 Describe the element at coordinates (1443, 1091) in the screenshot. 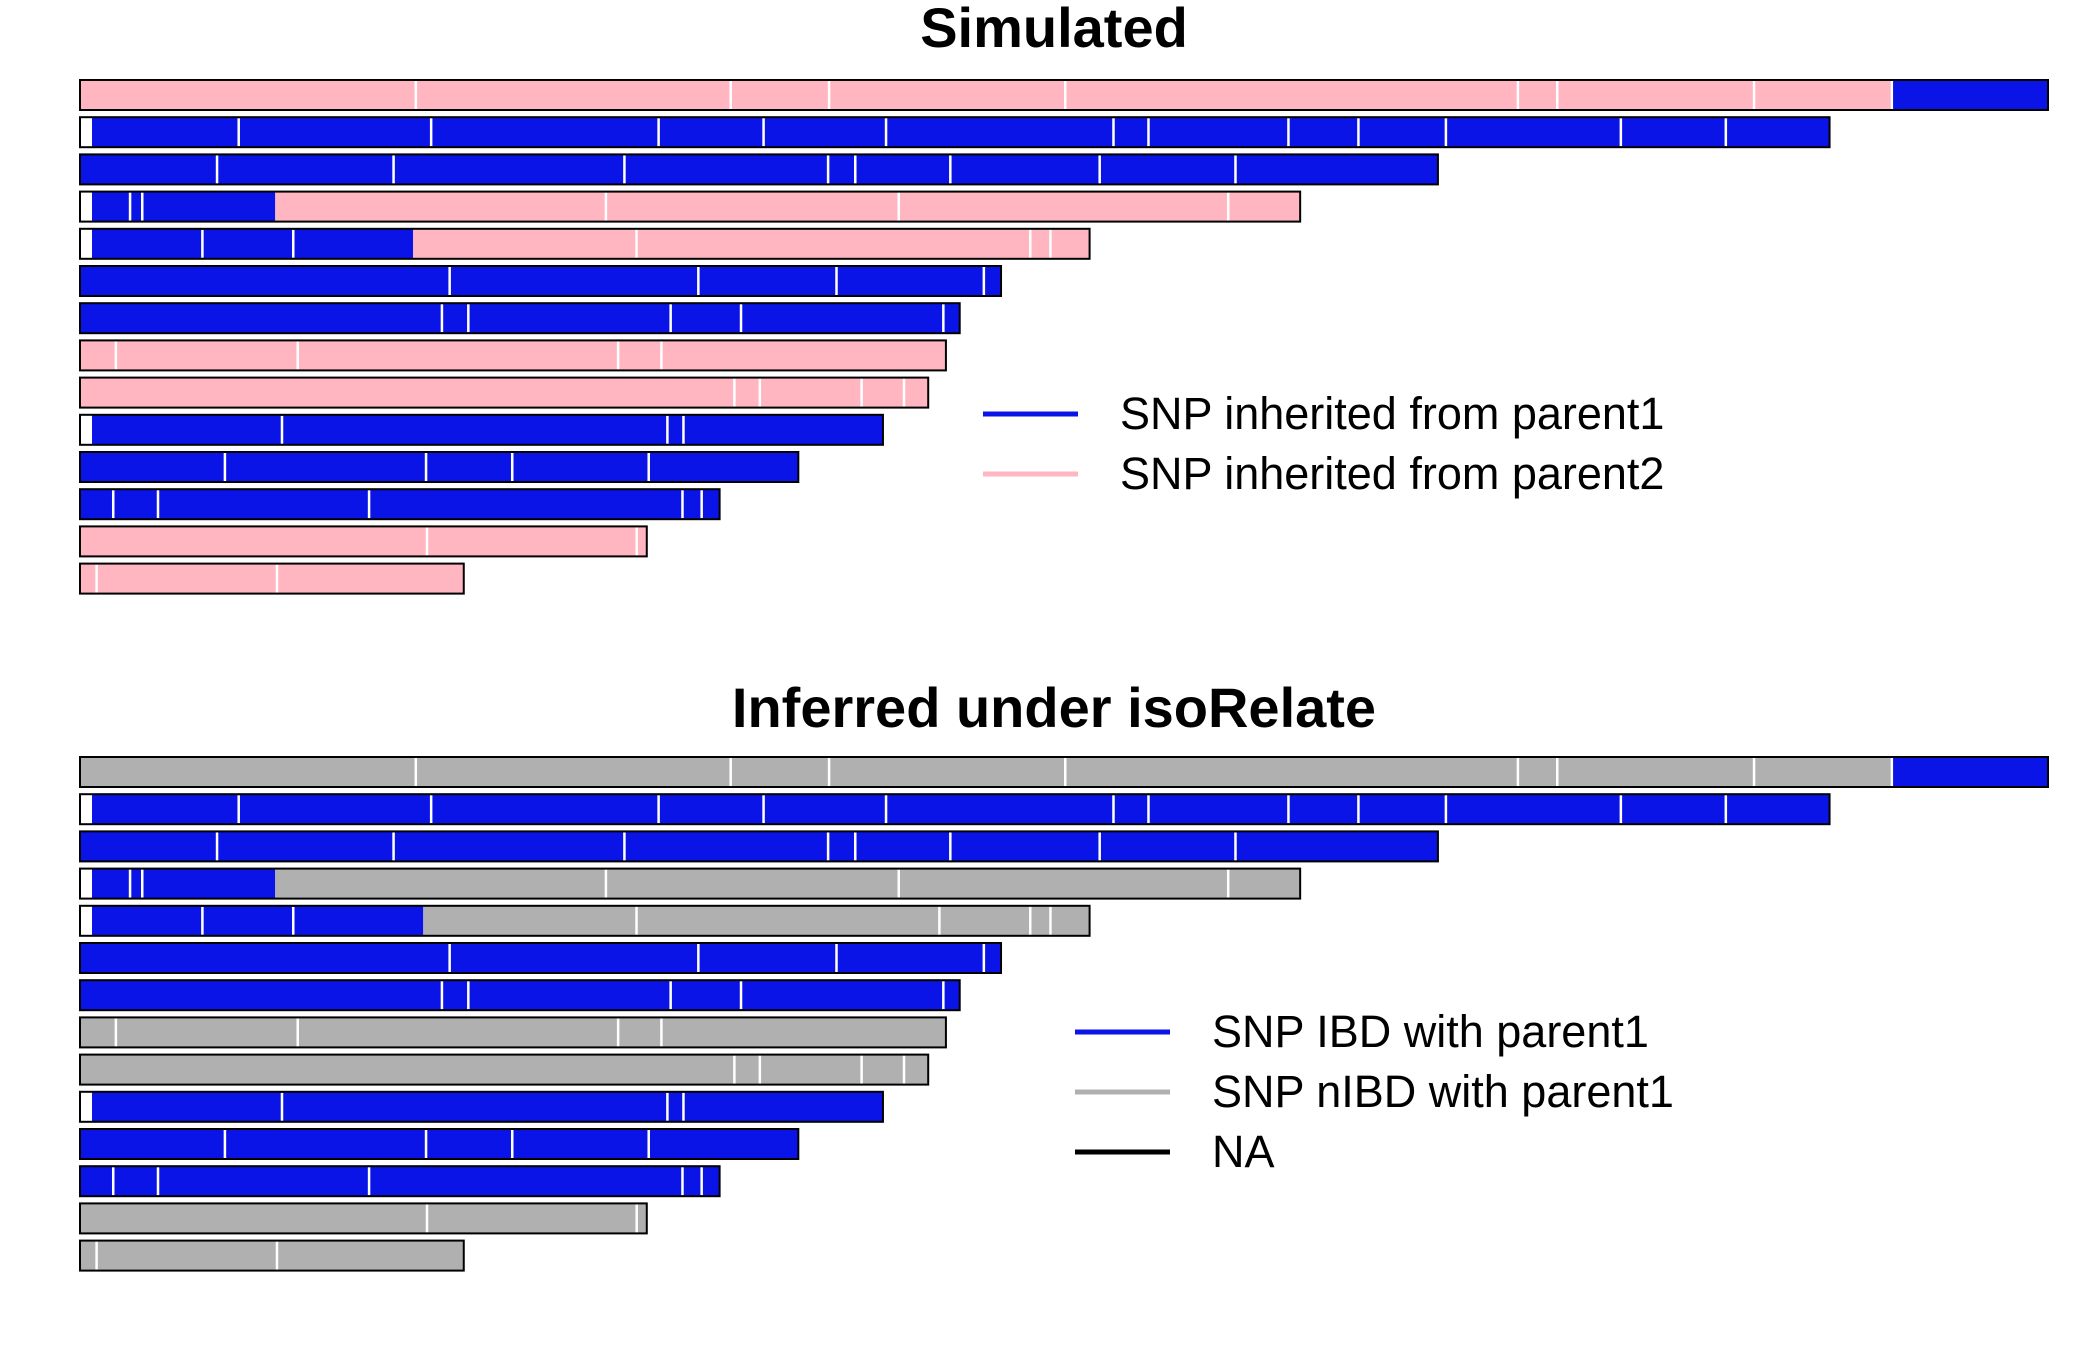

I see `legend-label-nibd: SNP nIBD with parent1` at that location.